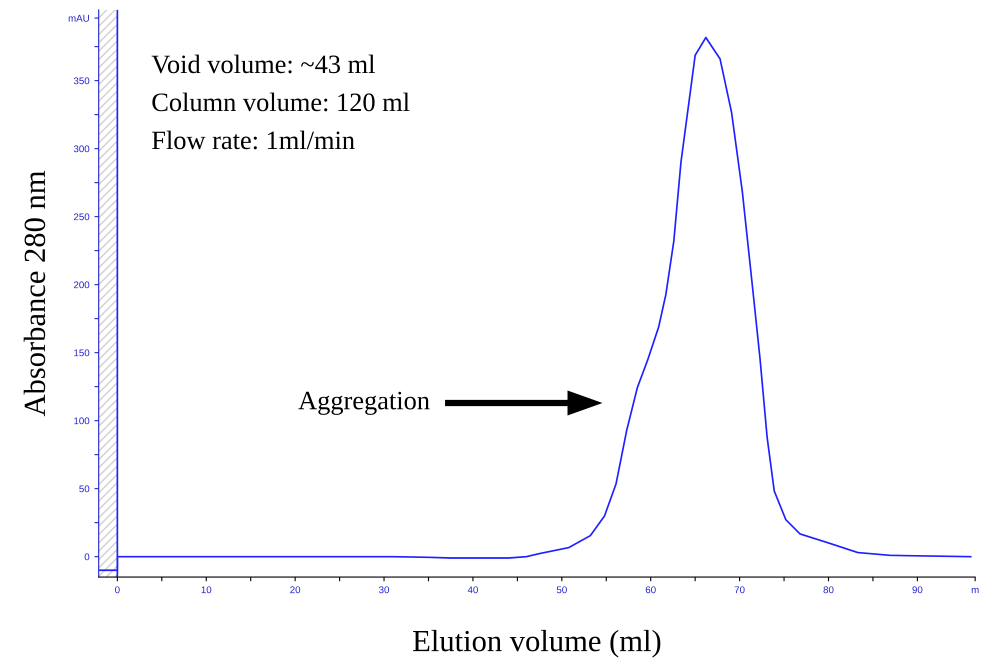 Image resolution: width=987 pixels, height=661 pixels. I want to click on x-tick-label: 50, so click(561, 590).